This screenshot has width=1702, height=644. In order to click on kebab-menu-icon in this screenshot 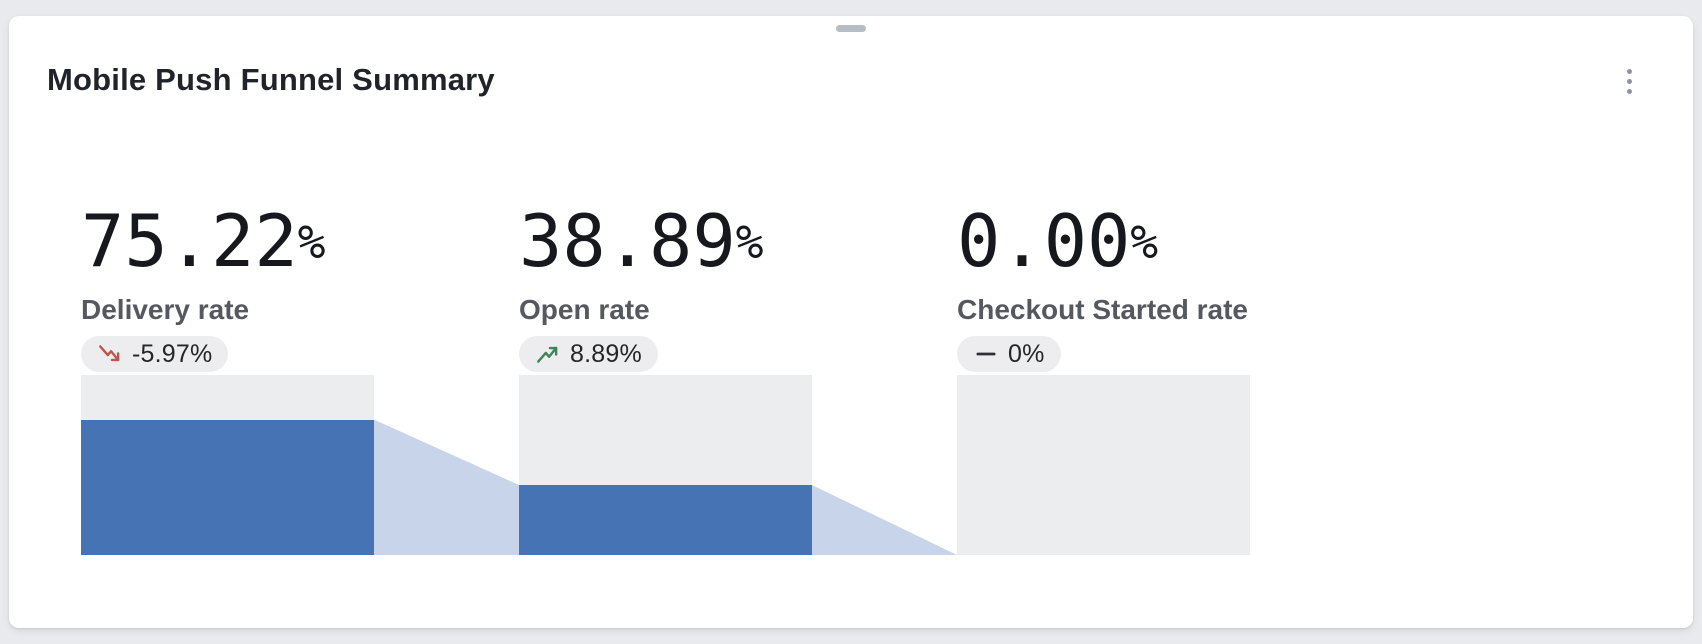, I will do `click(1629, 71)`.